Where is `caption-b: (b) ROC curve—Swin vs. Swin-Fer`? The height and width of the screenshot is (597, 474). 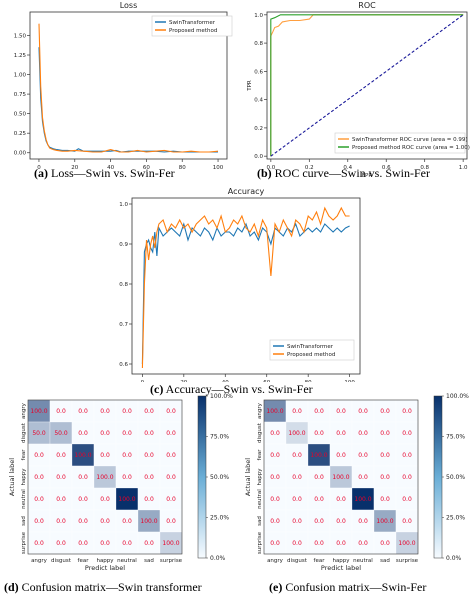
caption-b: (b) ROC curve—Swin vs. Swin-Fer is located at coordinates (343, 173).